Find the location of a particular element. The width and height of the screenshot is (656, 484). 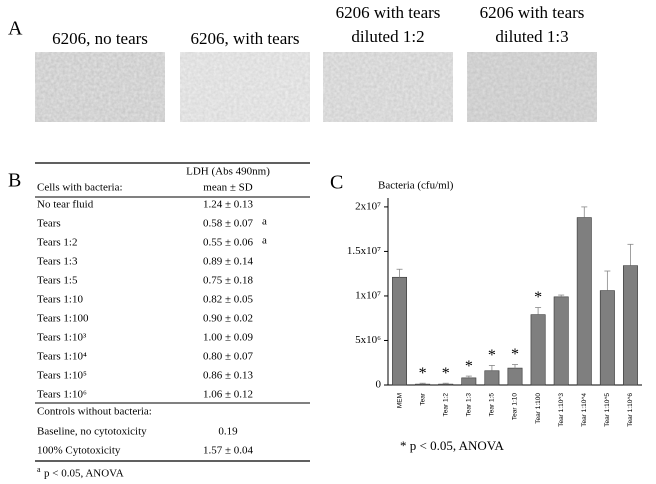

header: LDH (Abs 490nm) is located at coordinates (228, 172).